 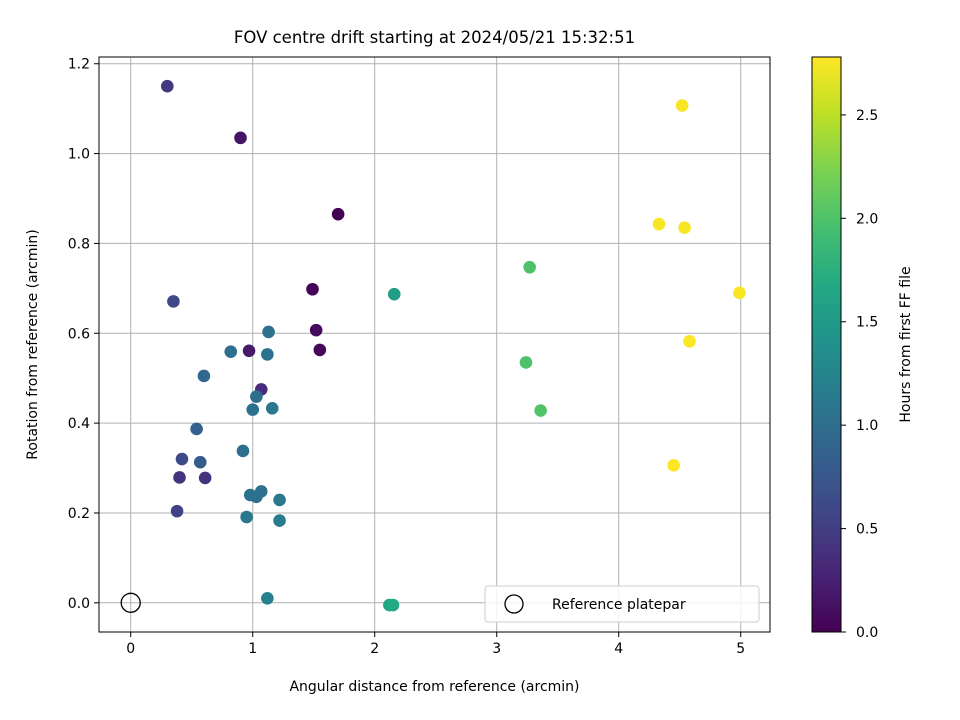 What do you see at coordinates (496, 649) in the screenshot?
I see `x-tick-label: 3` at bounding box center [496, 649].